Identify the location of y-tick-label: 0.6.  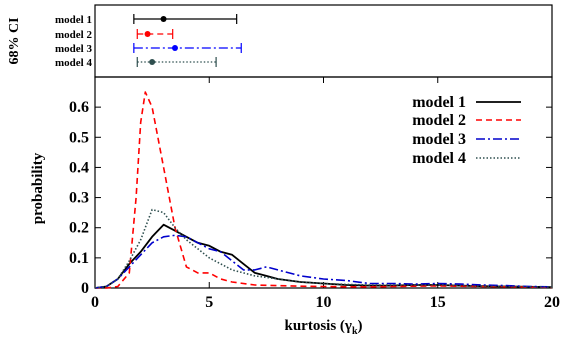
(79, 107).